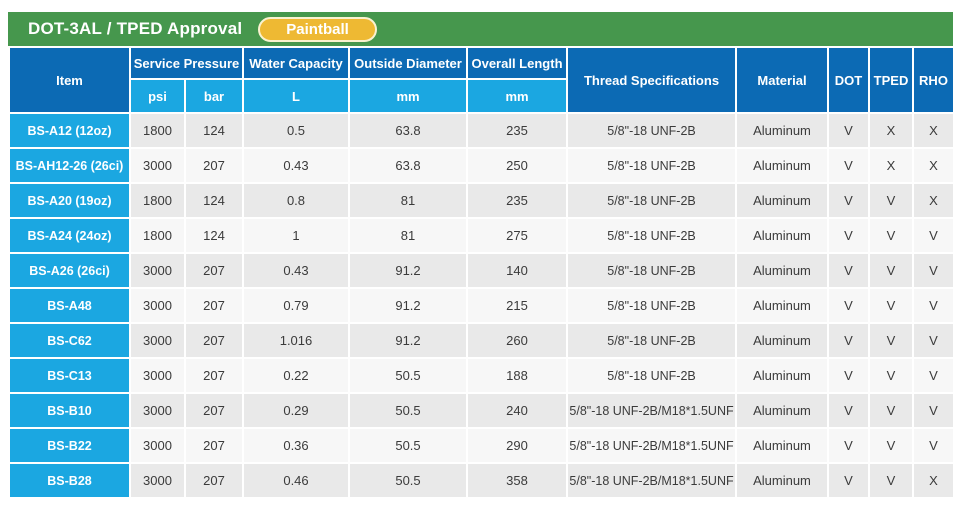  Describe the element at coordinates (517, 200) in the screenshot. I see `overall-length-cell: 235` at that location.